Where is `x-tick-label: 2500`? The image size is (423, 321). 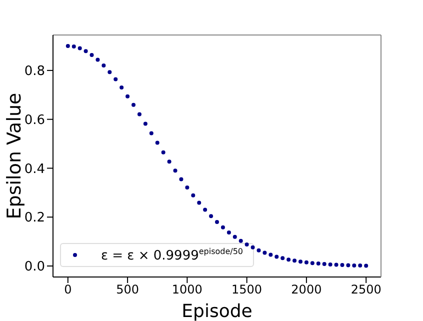
x-tick-label: 2500 is located at coordinates (366, 289).